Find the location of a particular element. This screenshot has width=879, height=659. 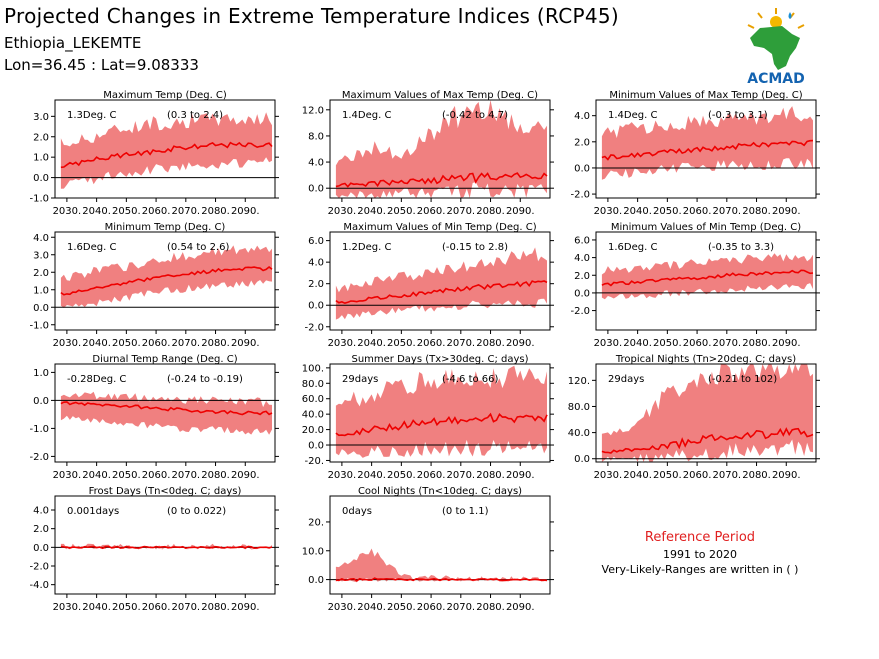

change-value: 29days is located at coordinates (360, 379).